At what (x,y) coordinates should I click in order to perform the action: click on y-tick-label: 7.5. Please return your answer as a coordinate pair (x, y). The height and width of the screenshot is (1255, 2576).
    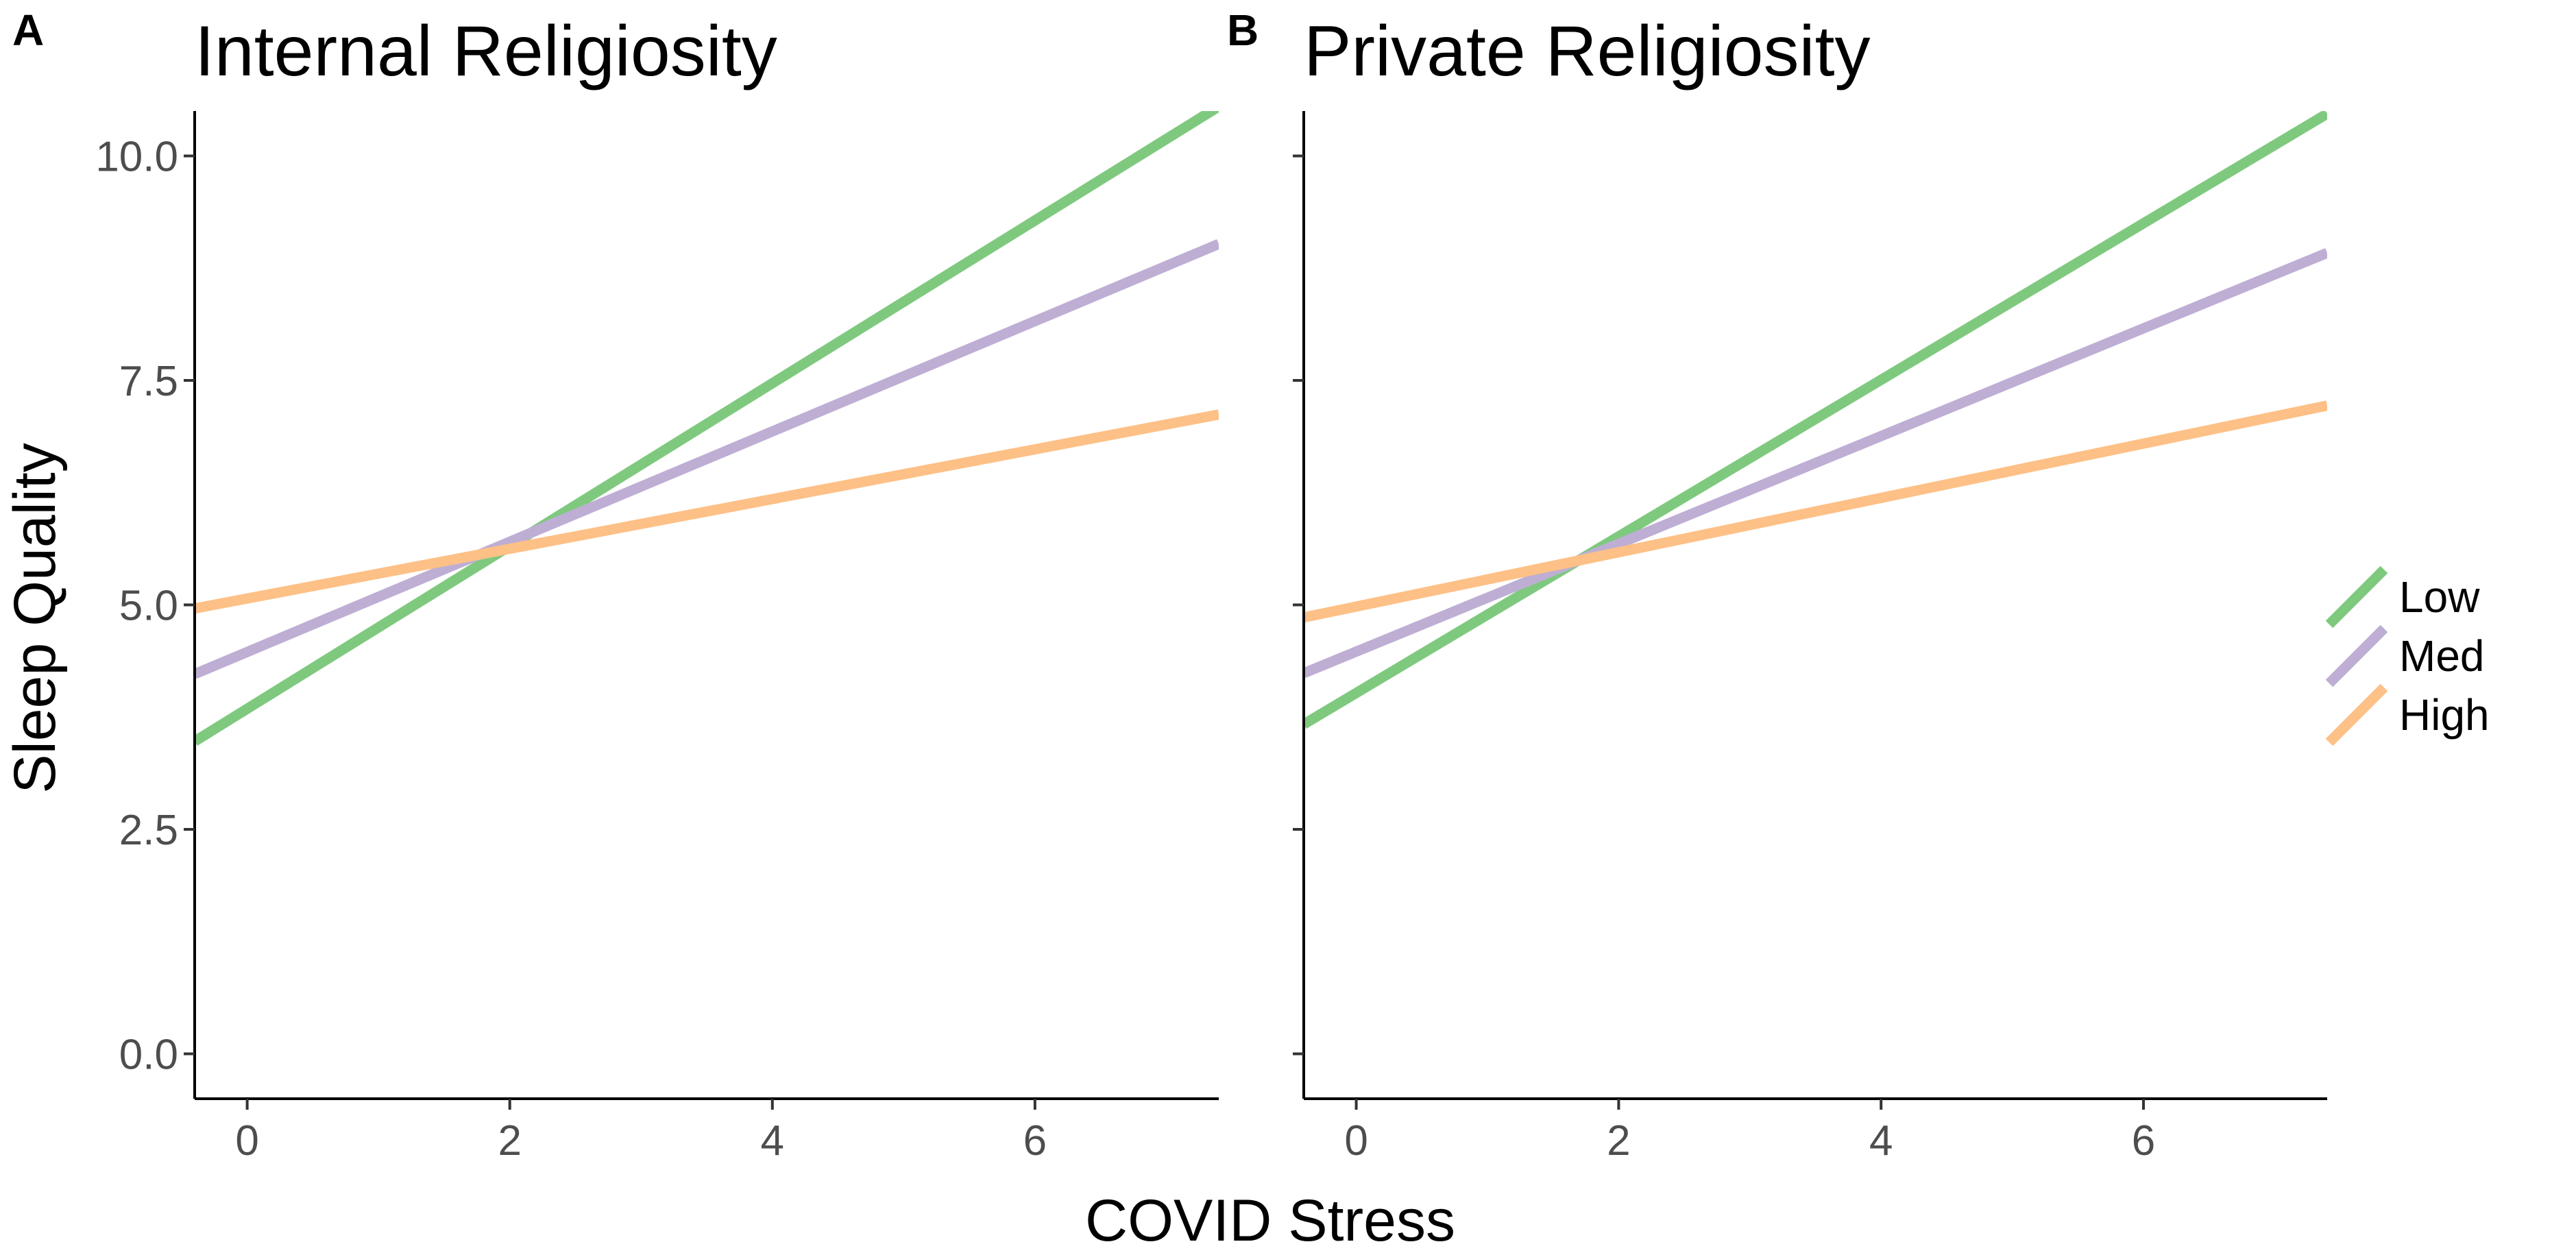
    Looking at the image, I should click on (148, 381).